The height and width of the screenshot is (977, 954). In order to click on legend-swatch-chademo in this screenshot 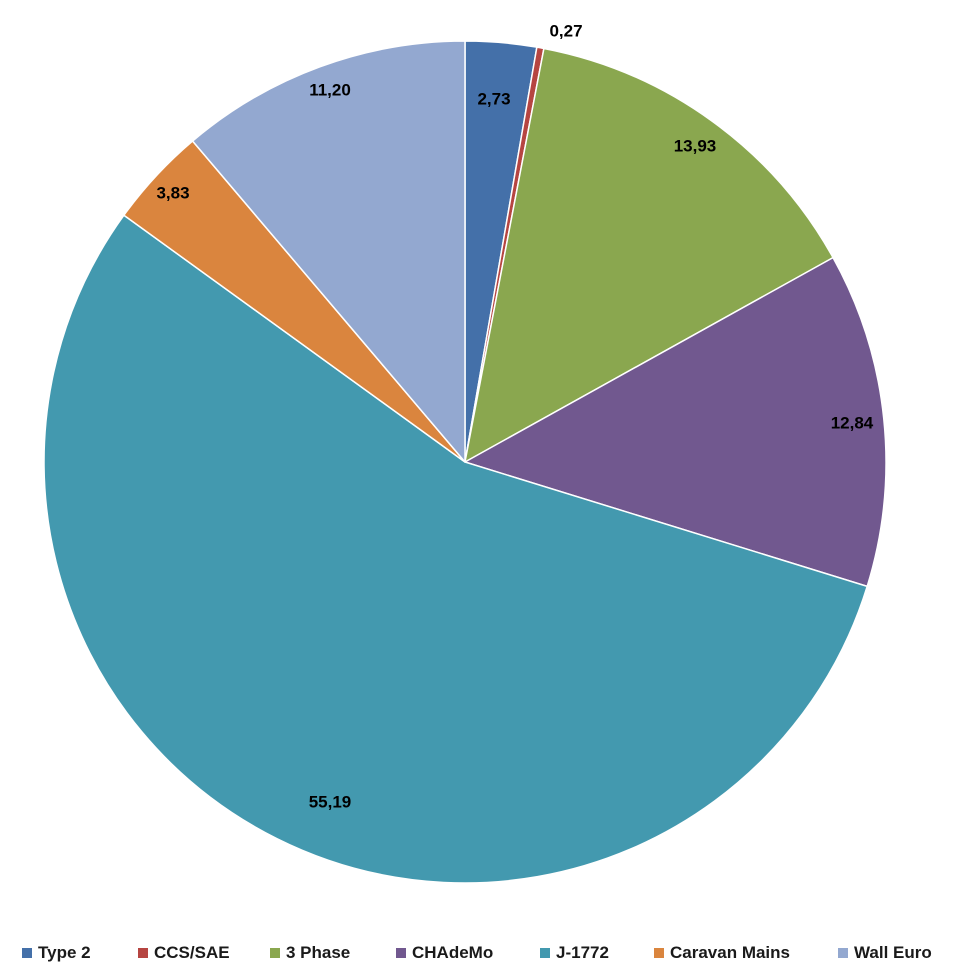, I will do `click(401, 953)`.